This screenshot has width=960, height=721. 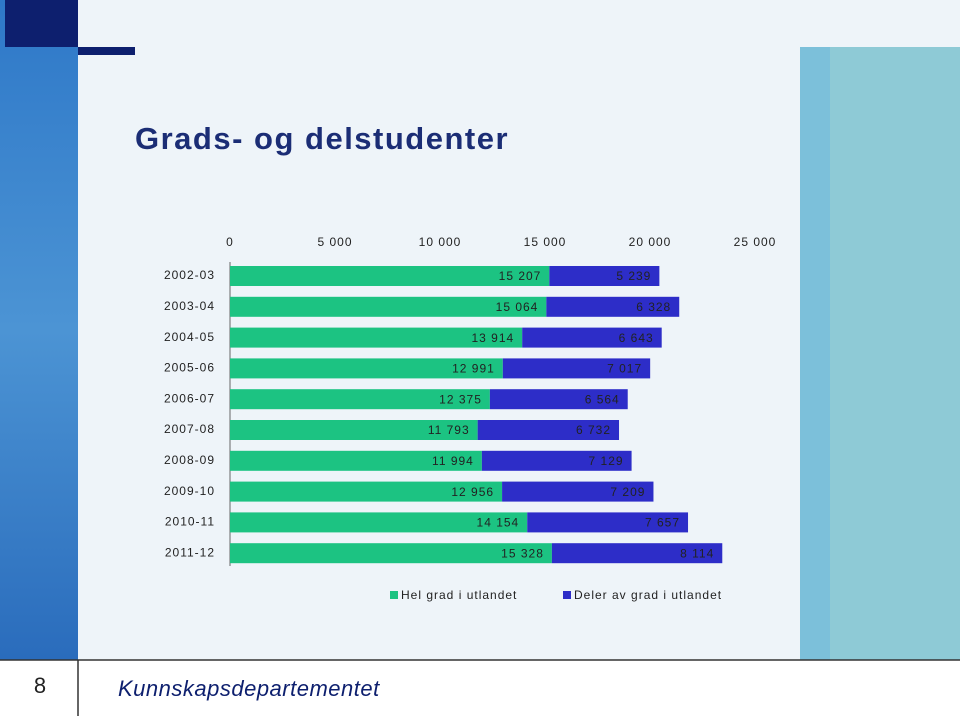 What do you see at coordinates (492, 338) in the screenshot?
I see `bar-label: 13 914` at bounding box center [492, 338].